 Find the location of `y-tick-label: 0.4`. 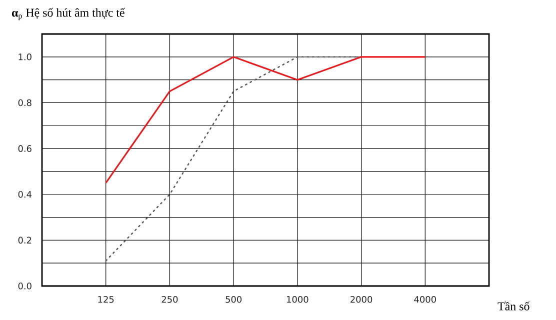

y-tick-label: 0.4 is located at coordinates (25, 194).